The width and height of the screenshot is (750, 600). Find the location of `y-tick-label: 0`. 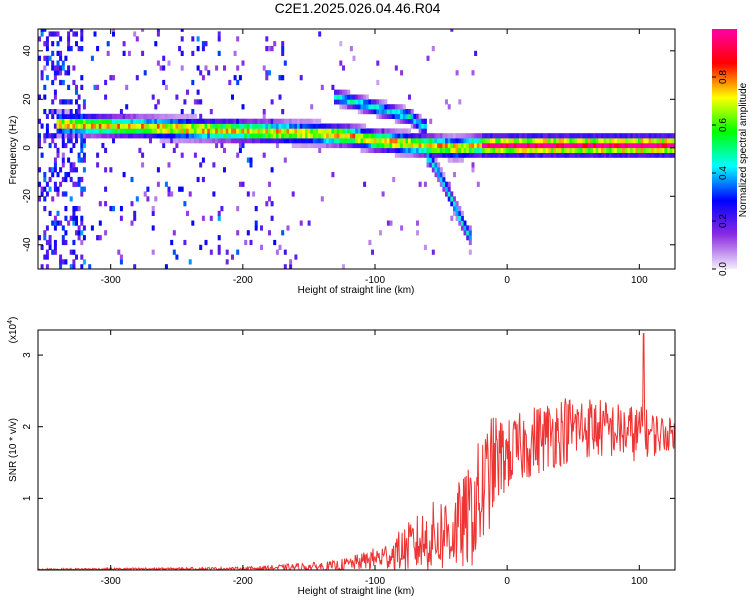

y-tick-label: 0 is located at coordinates (27, 148).